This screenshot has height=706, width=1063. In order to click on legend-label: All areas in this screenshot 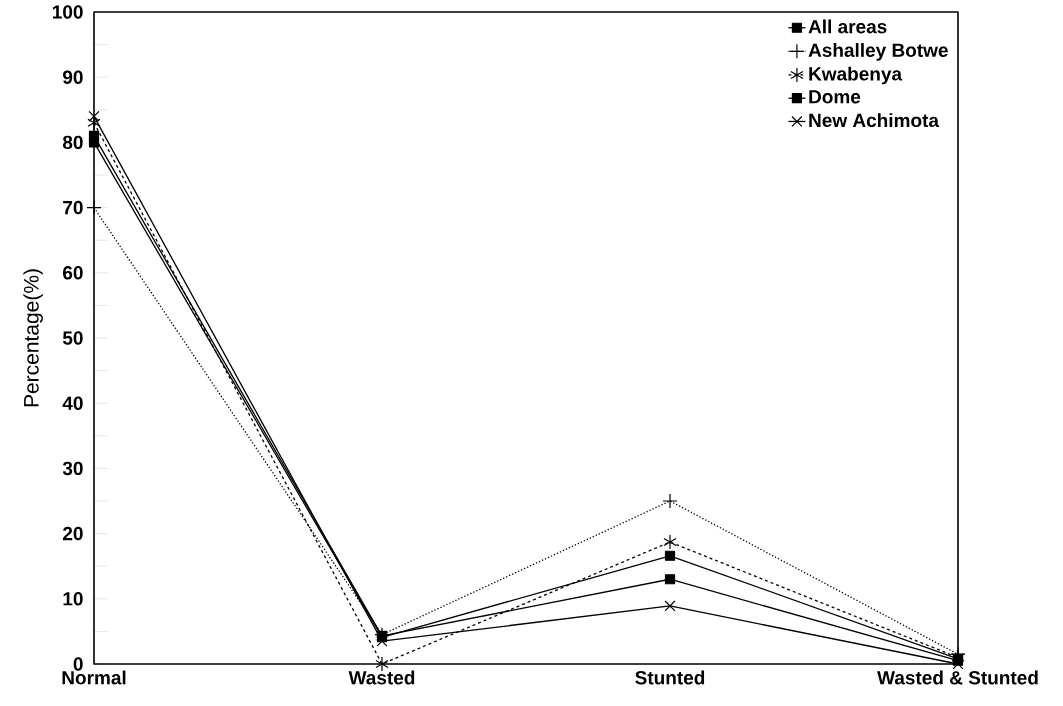, I will do `click(847, 26)`.